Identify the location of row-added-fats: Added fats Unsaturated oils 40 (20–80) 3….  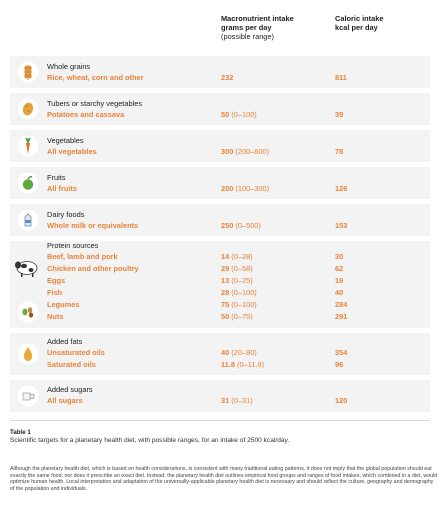
(220, 354).